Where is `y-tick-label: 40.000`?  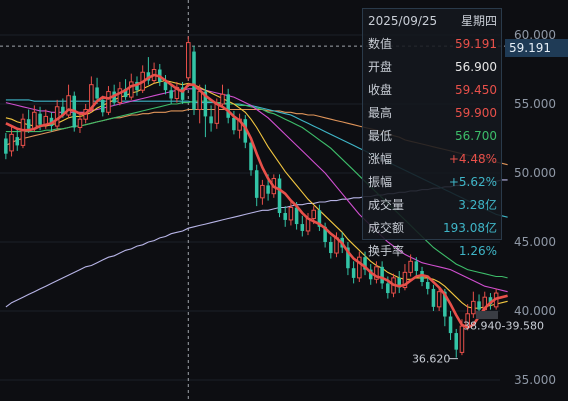
y-tick-label: 40.000 is located at coordinates (535, 311).